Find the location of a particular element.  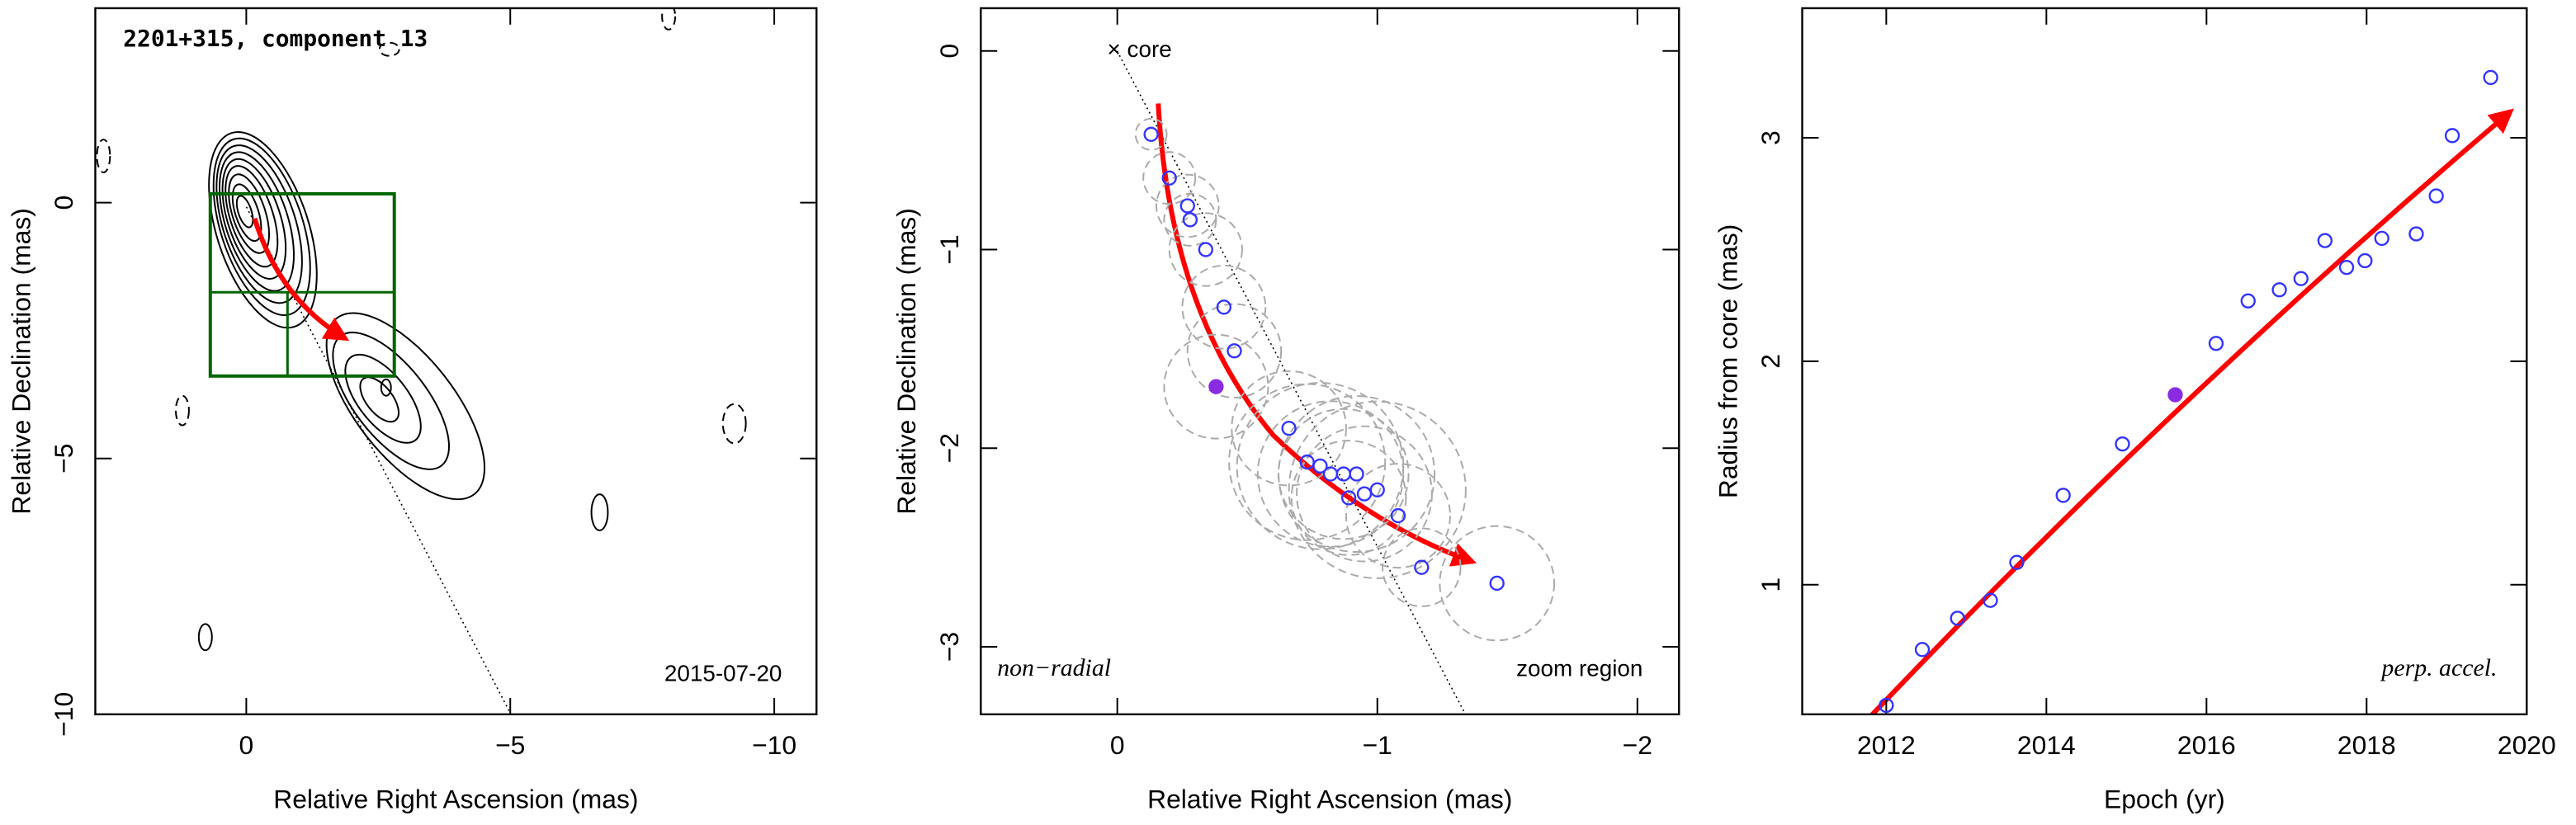

scatter-layer is located at coordinates (1344, 379).